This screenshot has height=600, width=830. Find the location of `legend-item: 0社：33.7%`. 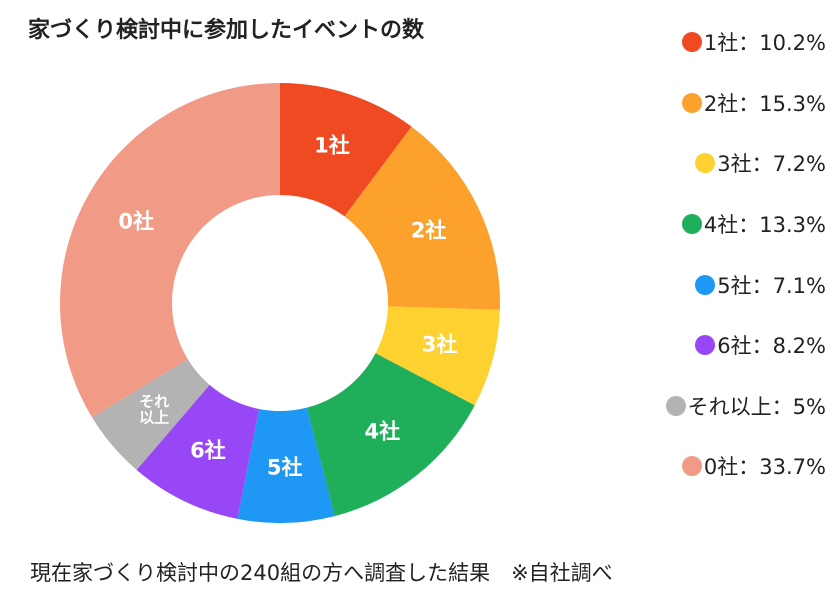

legend-item: 0社：33.7% is located at coordinates (746, 466).